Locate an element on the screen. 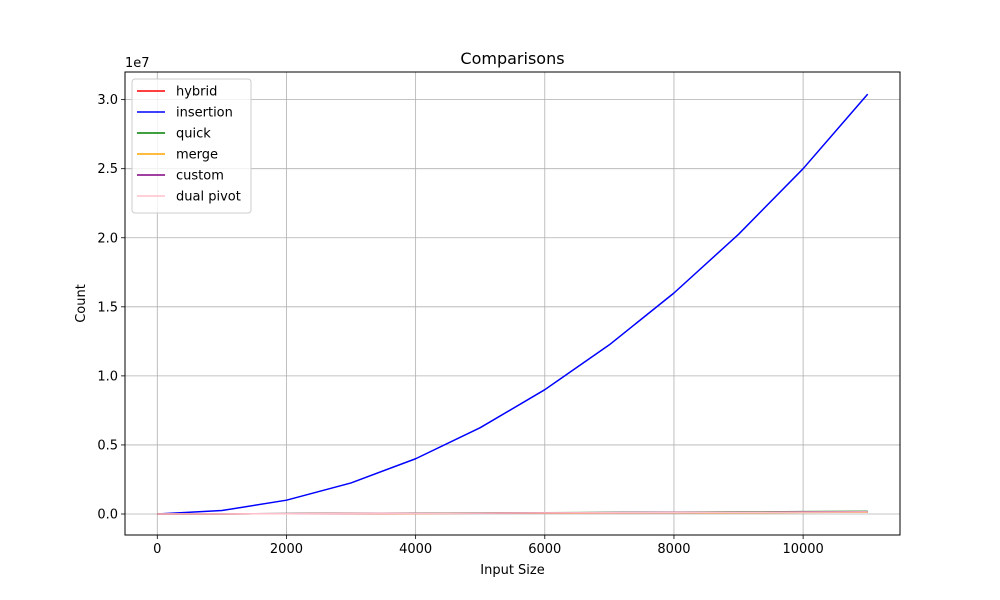  x-tick-label: 2000 is located at coordinates (286, 549).